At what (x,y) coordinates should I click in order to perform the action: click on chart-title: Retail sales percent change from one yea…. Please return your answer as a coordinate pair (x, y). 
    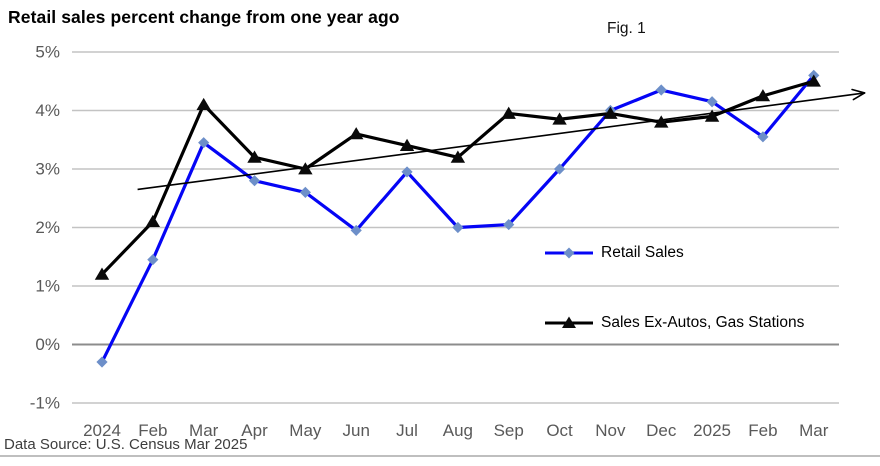
    Looking at the image, I should click on (204, 17).